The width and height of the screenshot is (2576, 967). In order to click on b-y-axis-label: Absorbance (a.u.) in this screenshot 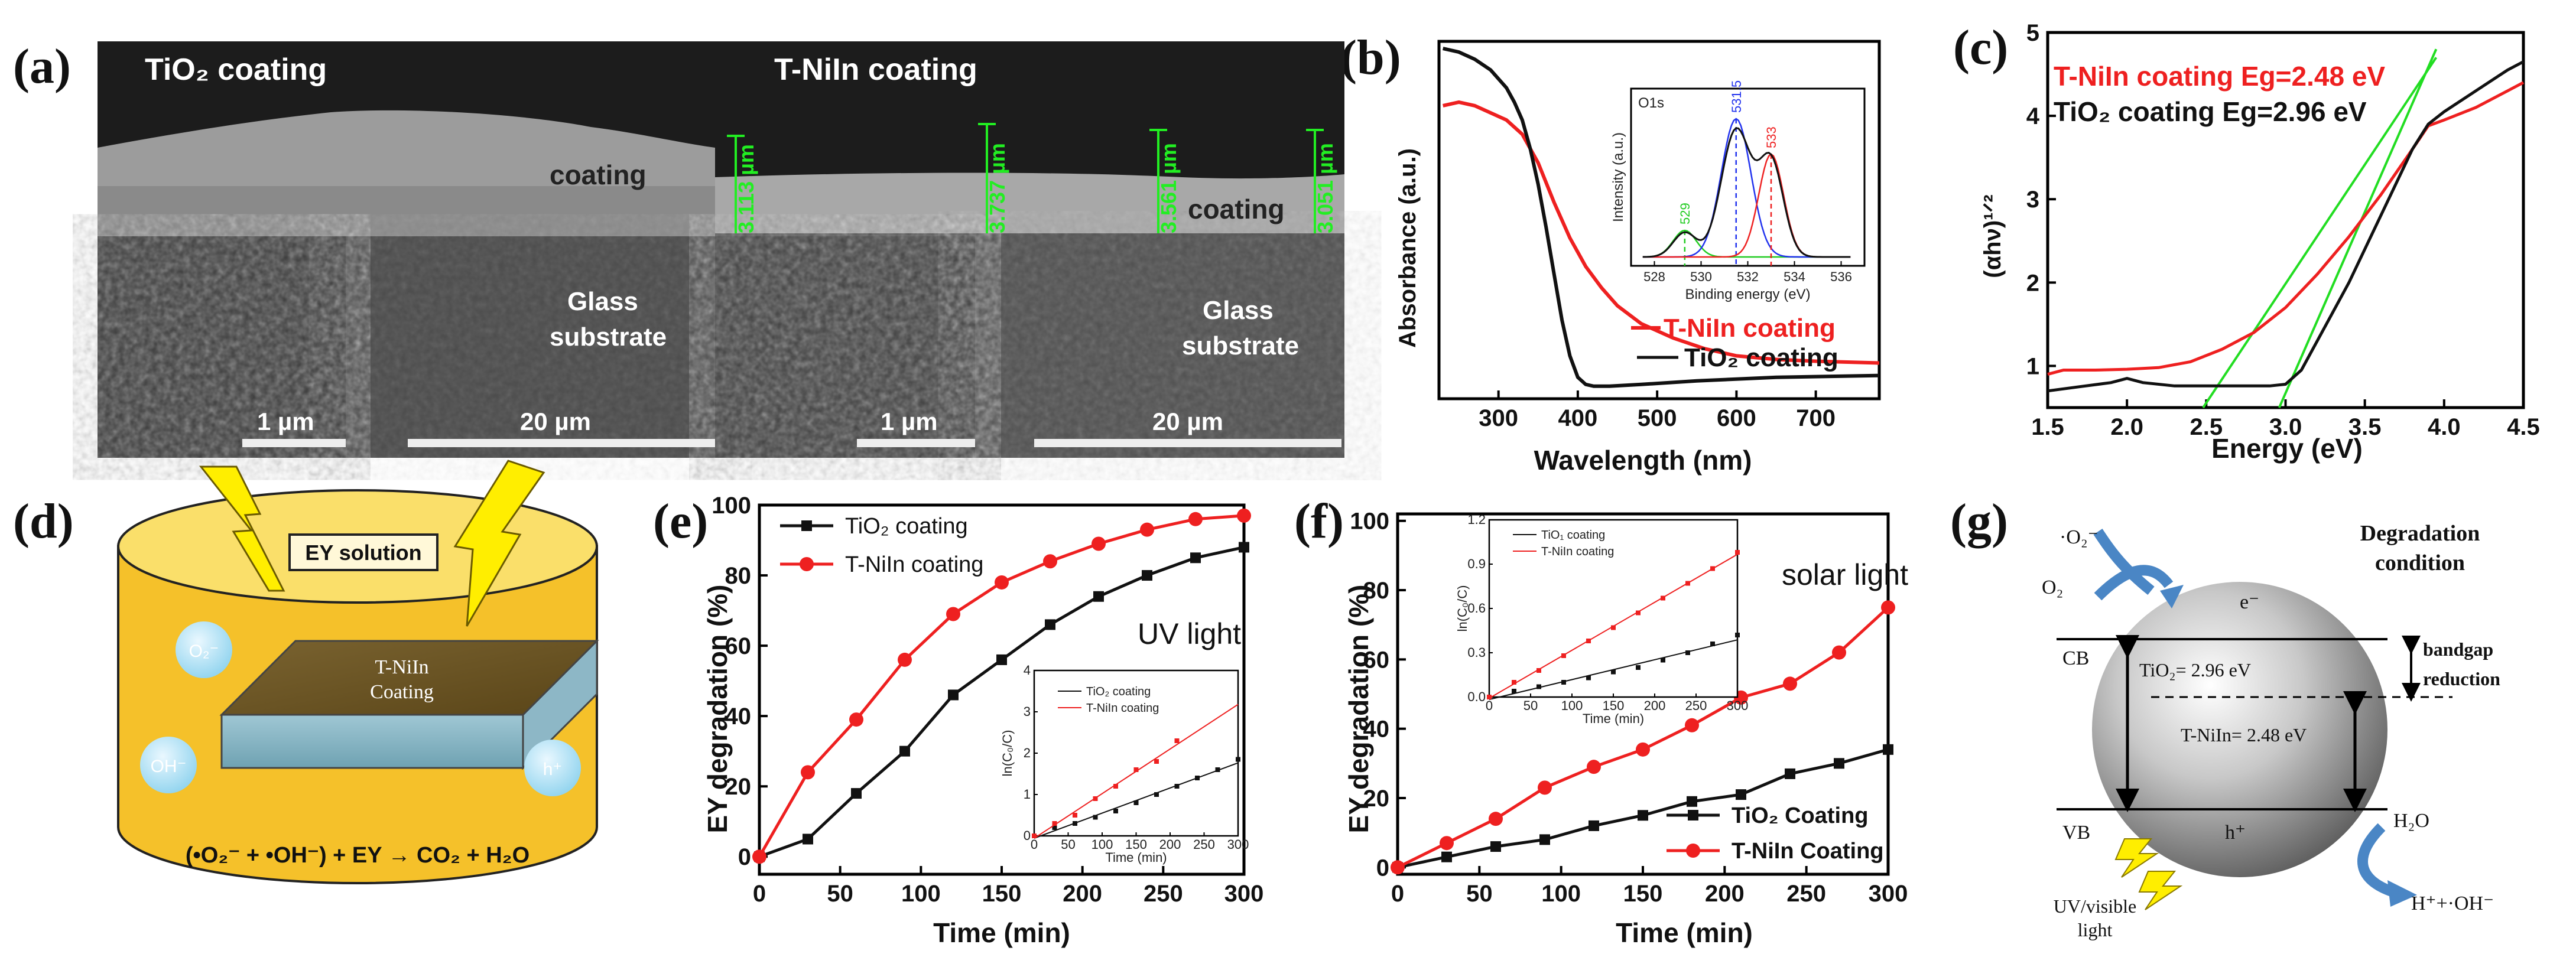, I will do `click(1408, 248)`.